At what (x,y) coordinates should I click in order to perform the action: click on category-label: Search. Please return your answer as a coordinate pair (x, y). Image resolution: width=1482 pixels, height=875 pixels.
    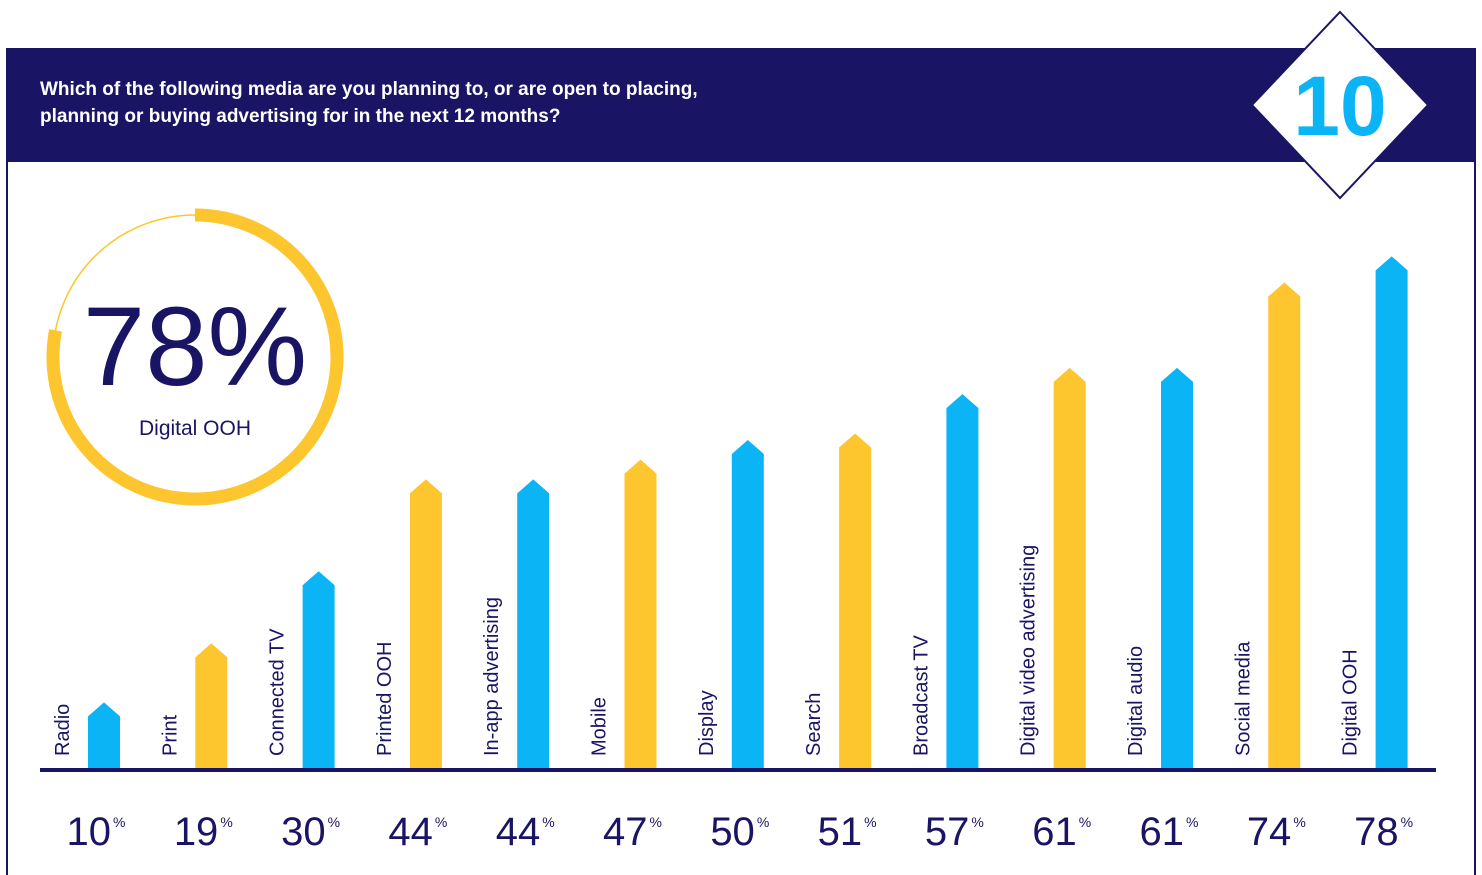
    Looking at the image, I should click on (814, 724).